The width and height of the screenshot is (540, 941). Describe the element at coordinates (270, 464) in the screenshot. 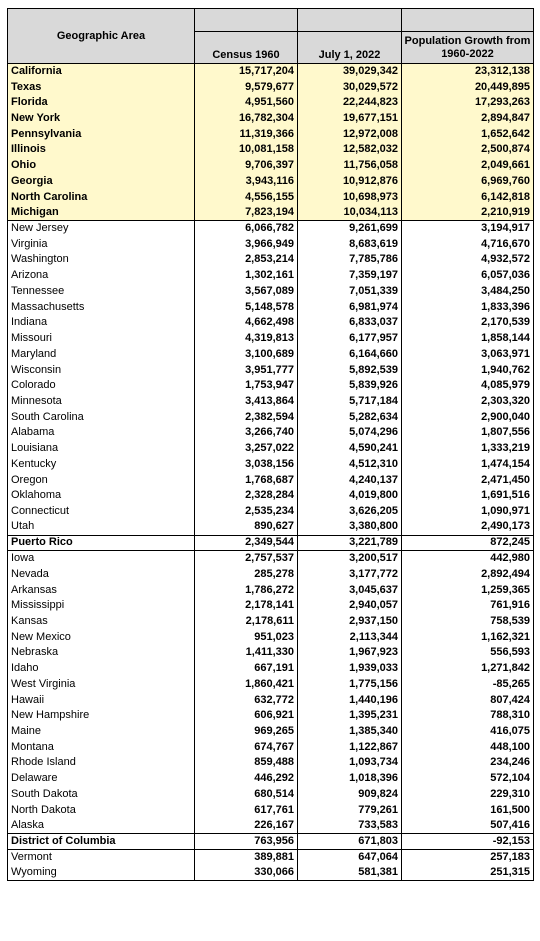

I see `table-row: Kentucky 3,038,156 4,512,310 1,474,154` at that location.